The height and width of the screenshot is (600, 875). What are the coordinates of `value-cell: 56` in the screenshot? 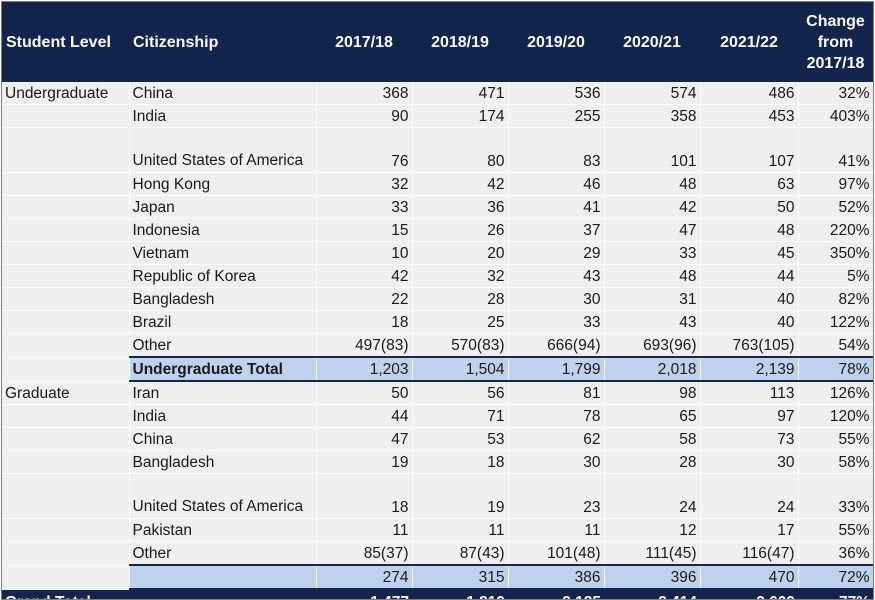 It's located at (460, 393).